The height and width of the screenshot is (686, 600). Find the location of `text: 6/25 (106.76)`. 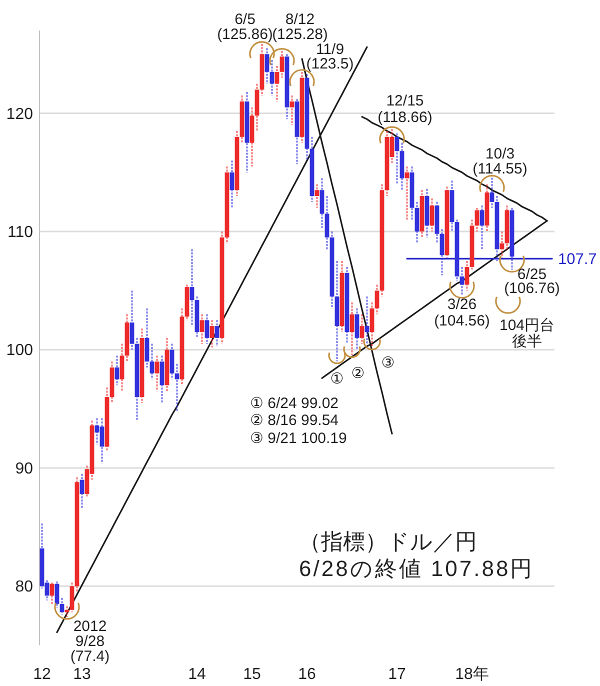

text: 6/25 (106.76) is located at coordinates (532, 281).